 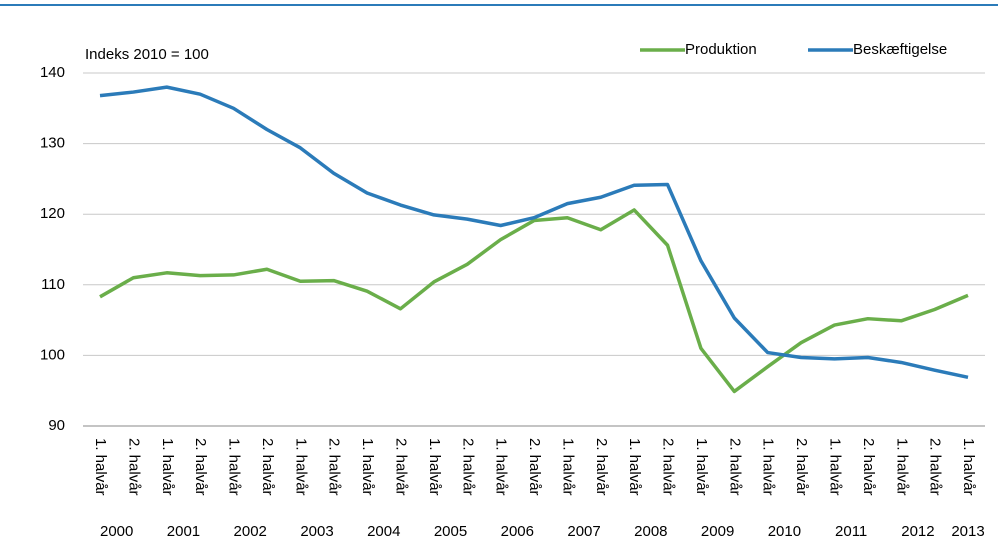 What do you see at coordinates (650, 531) in the screenshot?
I see `year-label: 2008` at bounding box center [650, 531].